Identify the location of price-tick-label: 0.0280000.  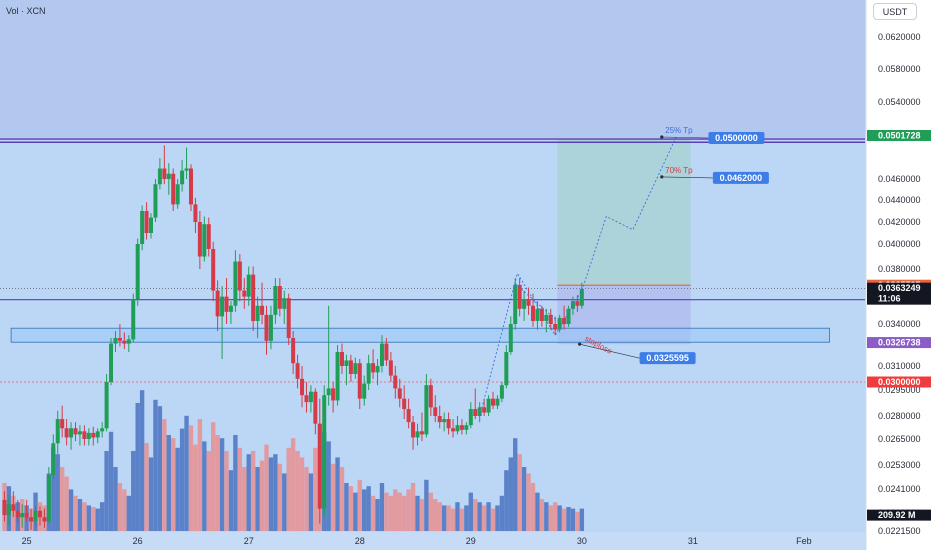
(899, 416).